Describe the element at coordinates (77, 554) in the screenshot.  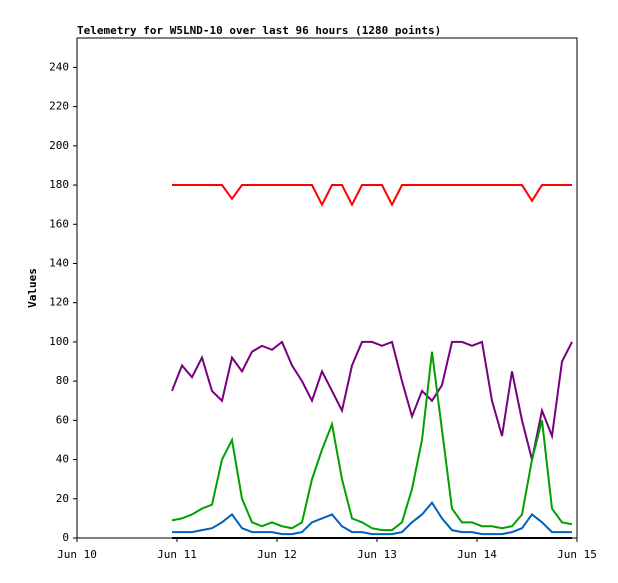
I see `x-tick-label: Jun 10` at that location.